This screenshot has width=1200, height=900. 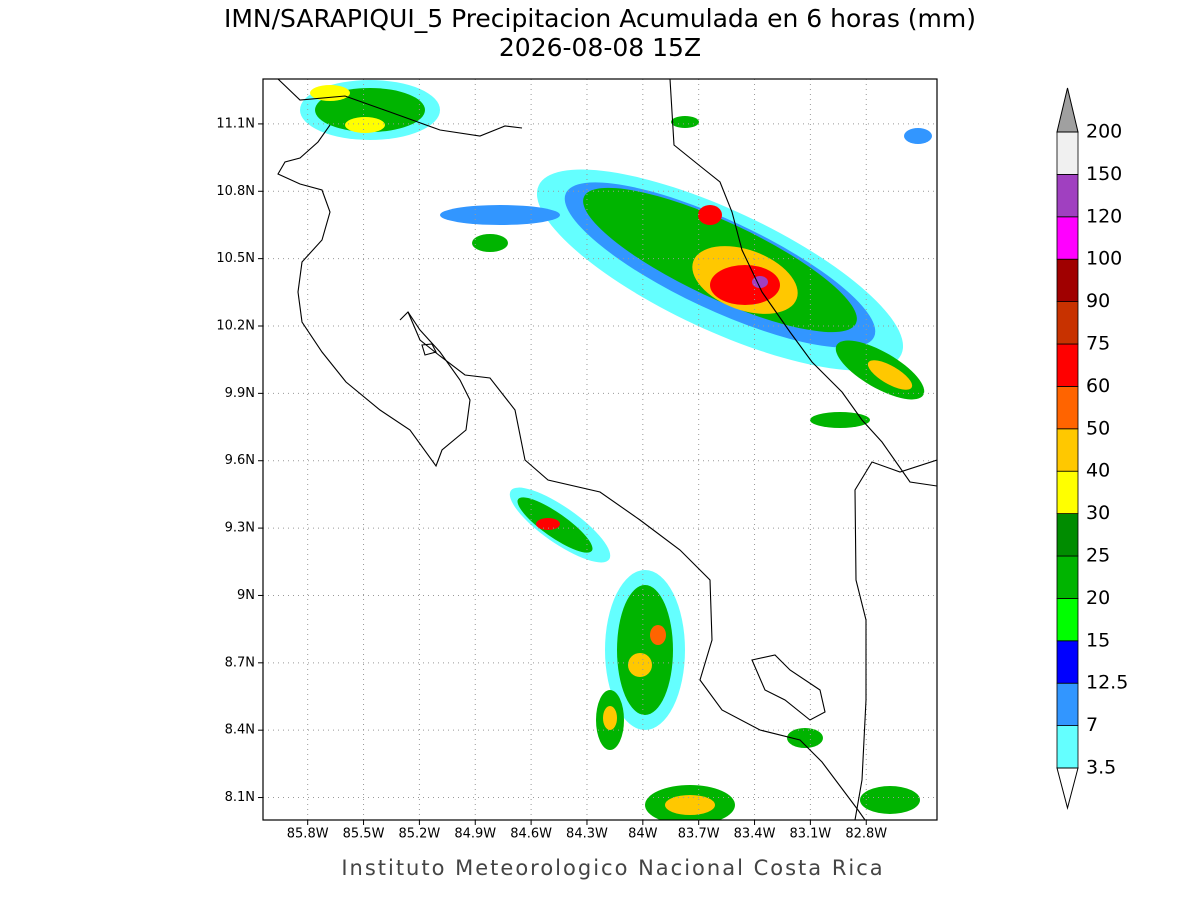 I want to click on lon-tick-label: 84.9W, so click(x=475, y=834).